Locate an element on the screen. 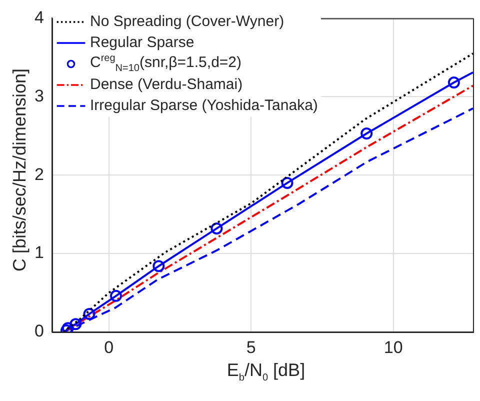 This screenshot has height=401, width=480. y-tick-label: 1 is located at coordinates (39, 252).